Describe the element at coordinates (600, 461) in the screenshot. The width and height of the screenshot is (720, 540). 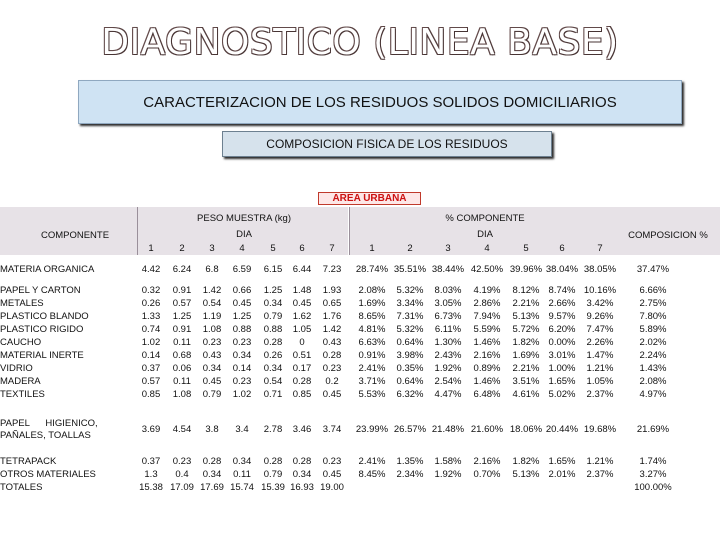
I see `pct-cell: 1.21%` at that location.